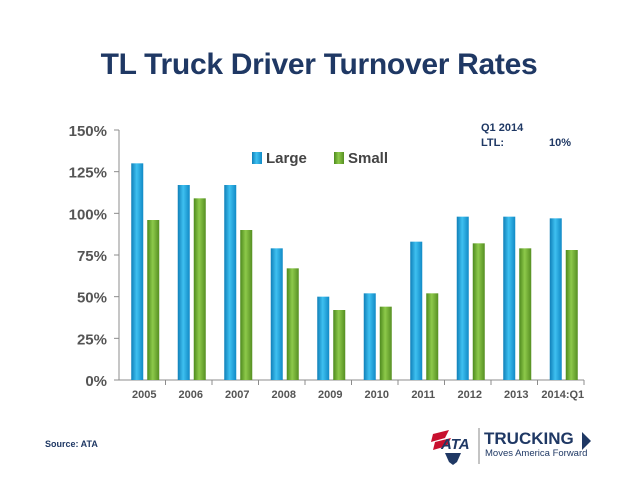 This screenshot has width=638, height=493. I want to click on x-tick-label: 2012, so click(470, 395).